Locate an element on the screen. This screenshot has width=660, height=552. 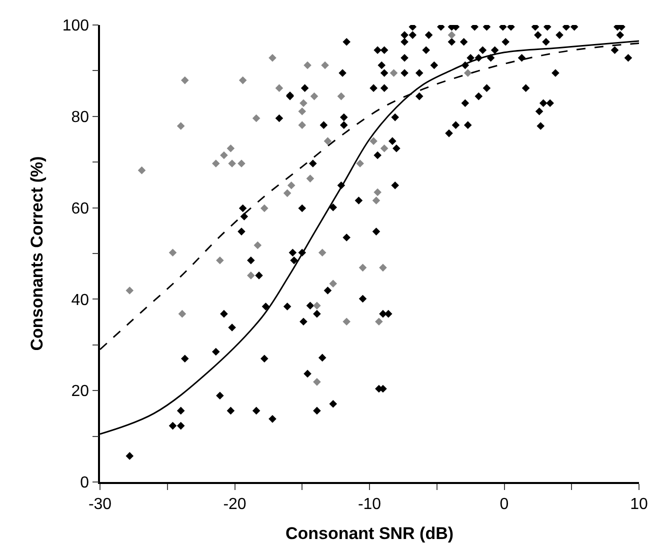
y-tick-label: 0 is located at coordinates (85, 483).